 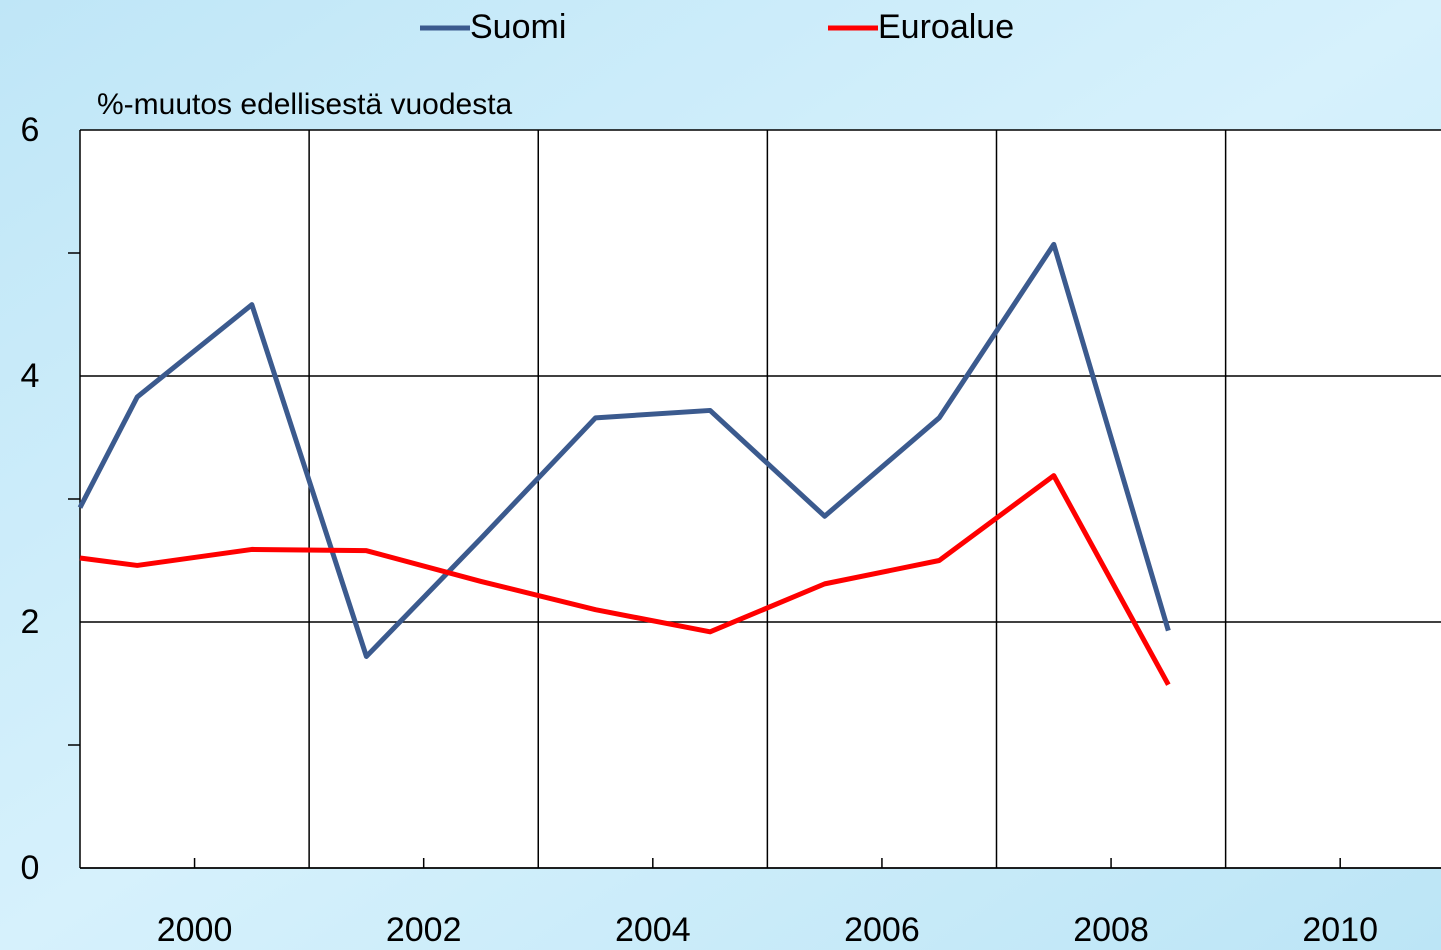 I want to click on x-tick-label: 2000, so click(x=195, y=930).